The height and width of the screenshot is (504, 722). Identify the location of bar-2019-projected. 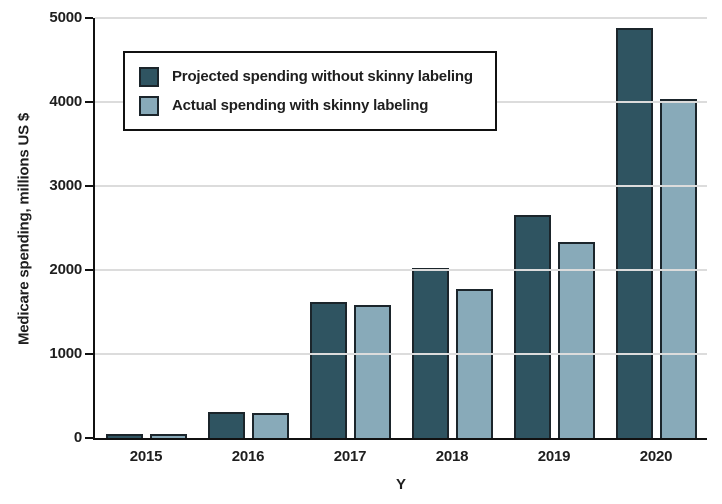
(532, 326).